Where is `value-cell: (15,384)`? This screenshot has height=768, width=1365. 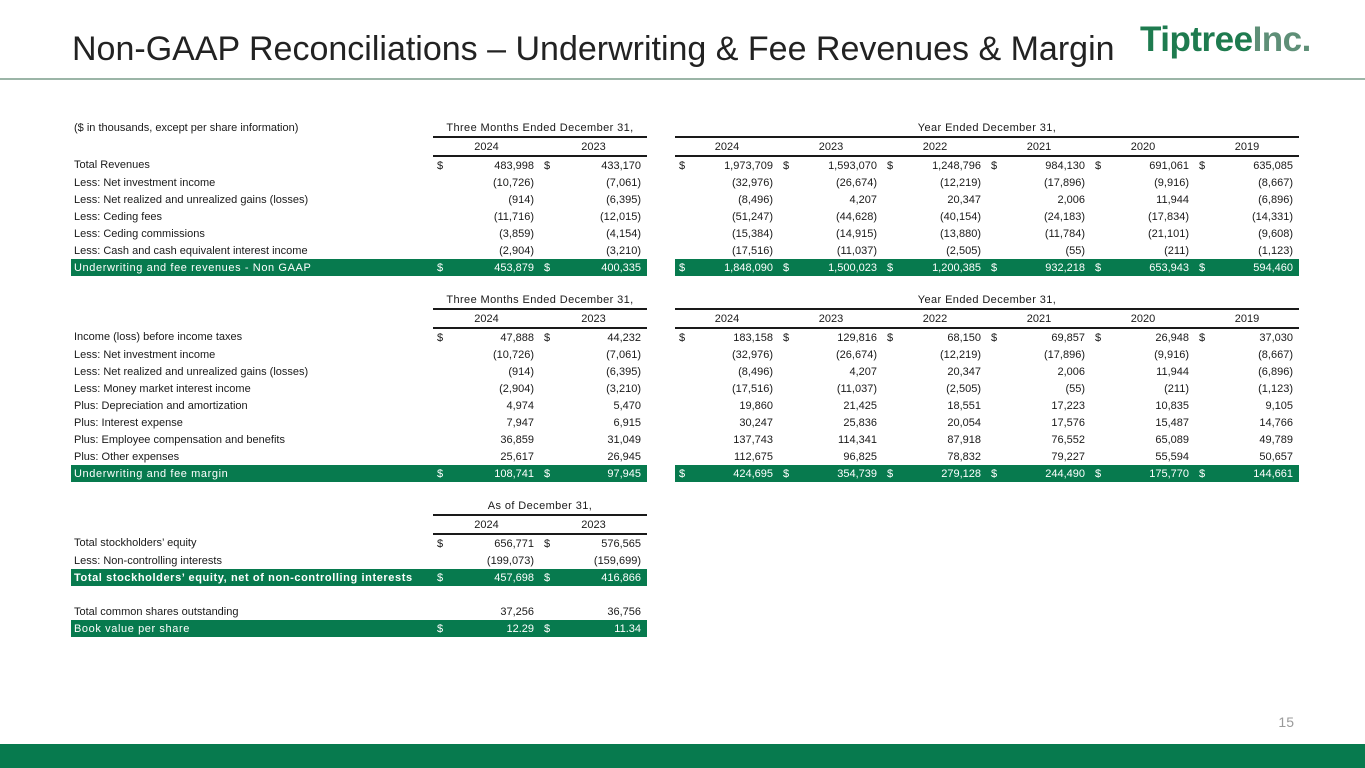 value-cell: (15,384) is located at coordinates (752, 233).